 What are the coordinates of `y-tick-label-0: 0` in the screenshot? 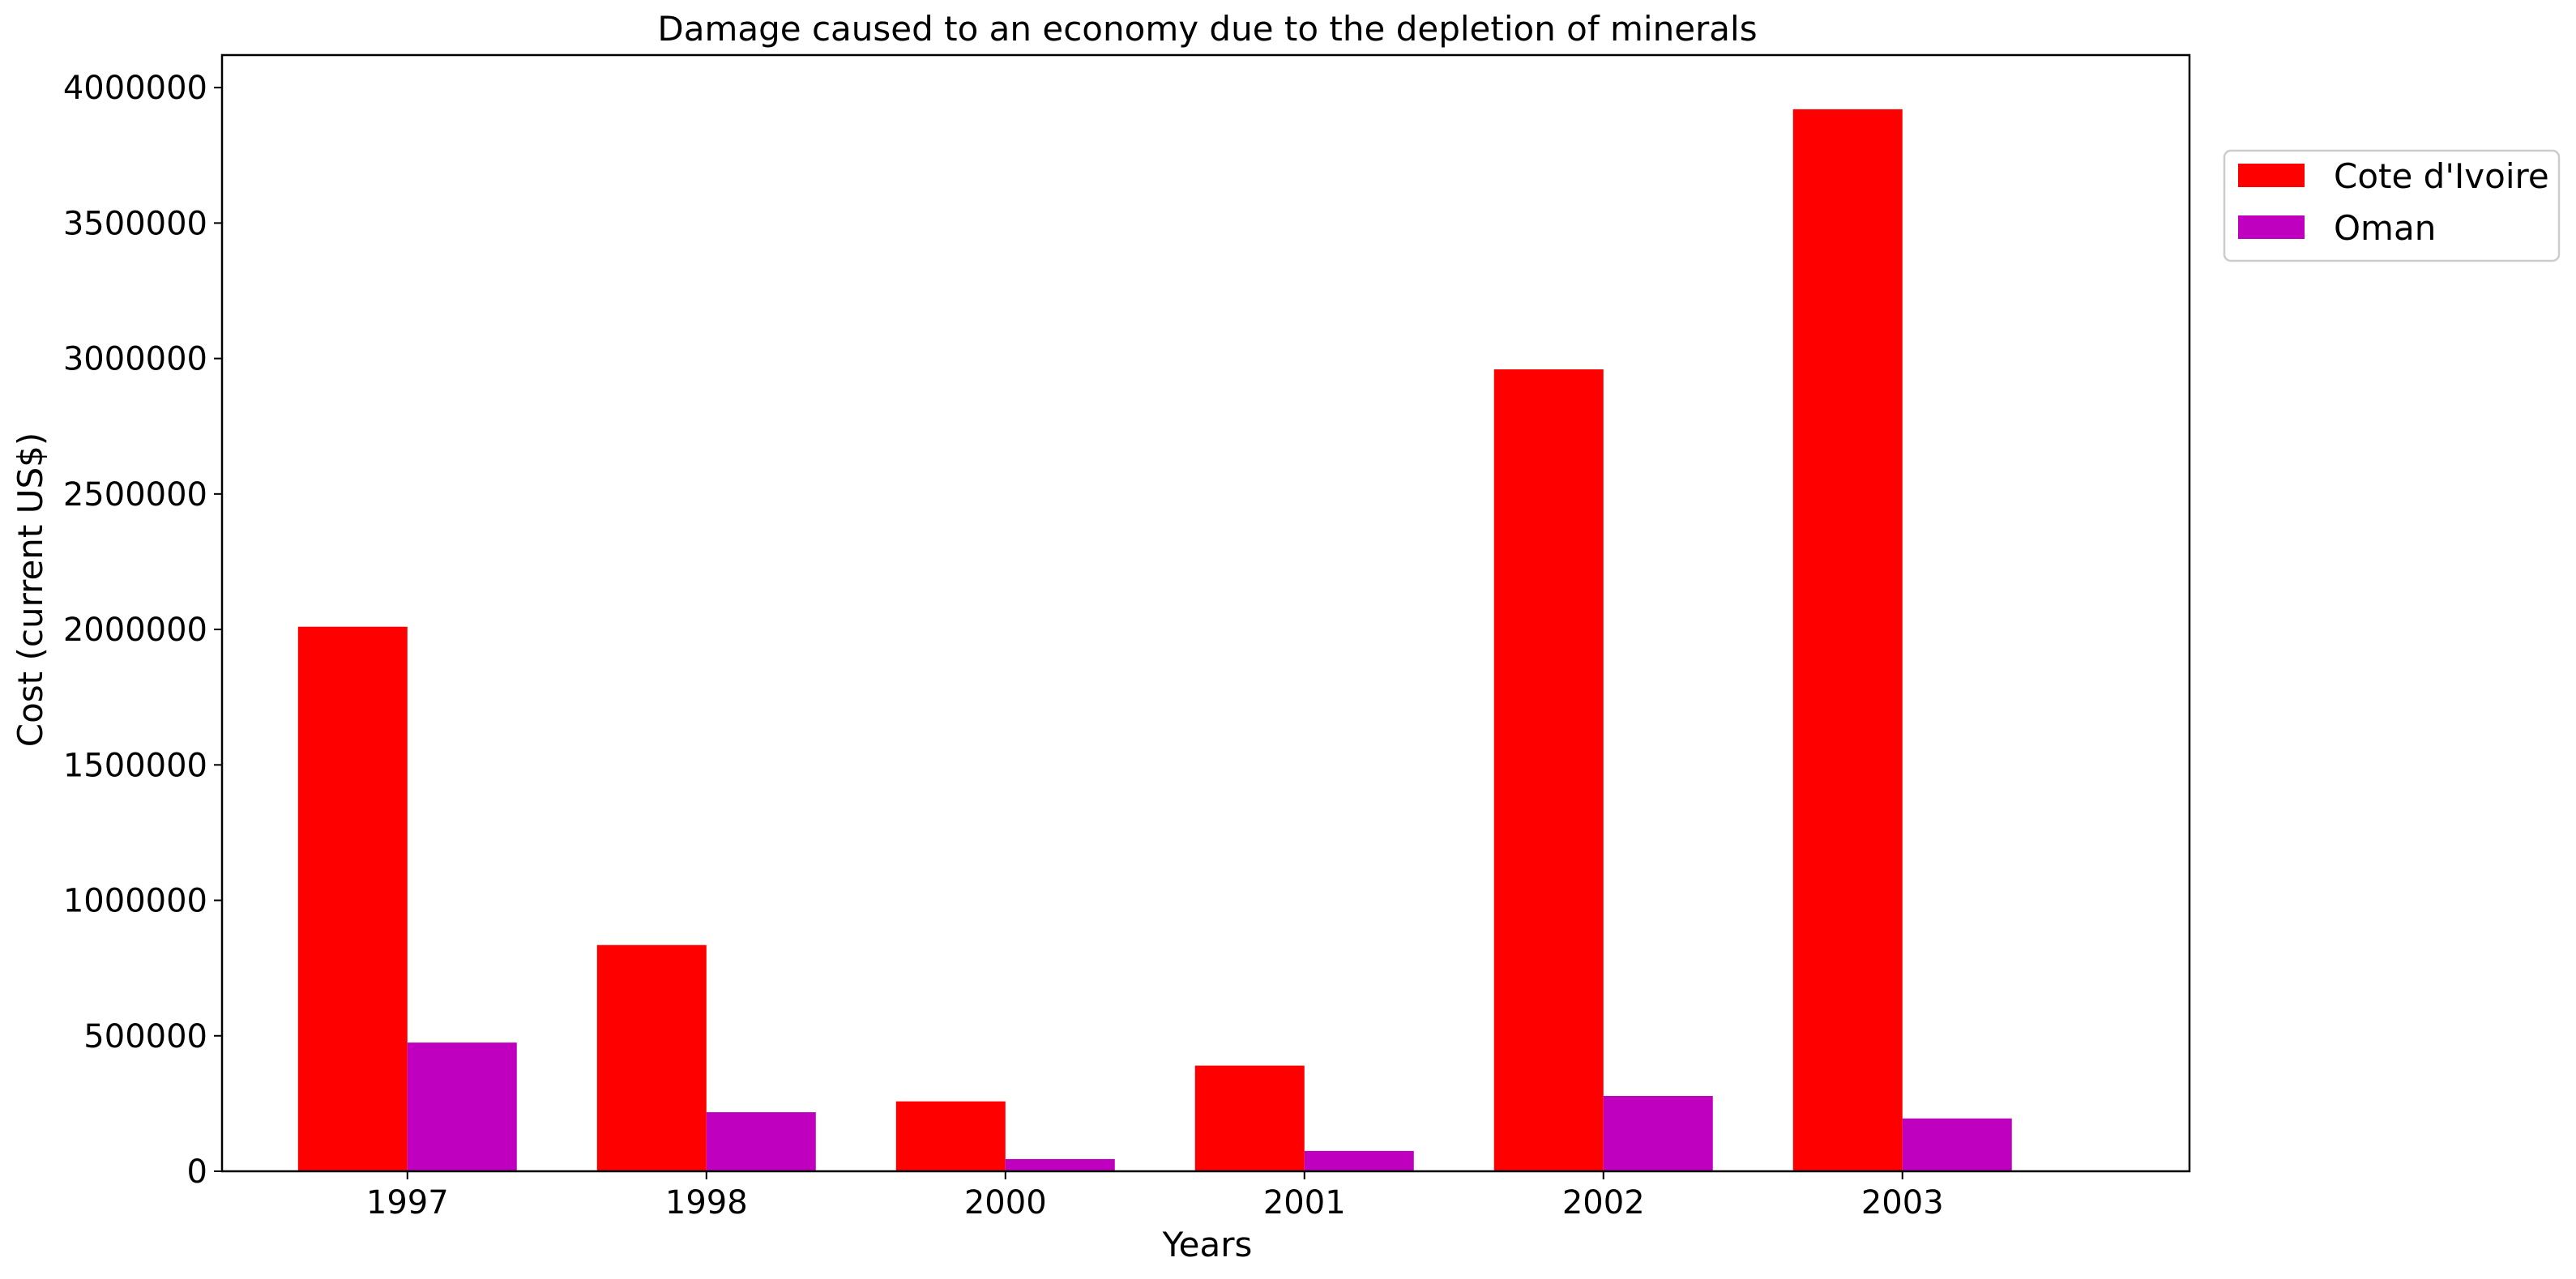 It's located at (197, 1172).